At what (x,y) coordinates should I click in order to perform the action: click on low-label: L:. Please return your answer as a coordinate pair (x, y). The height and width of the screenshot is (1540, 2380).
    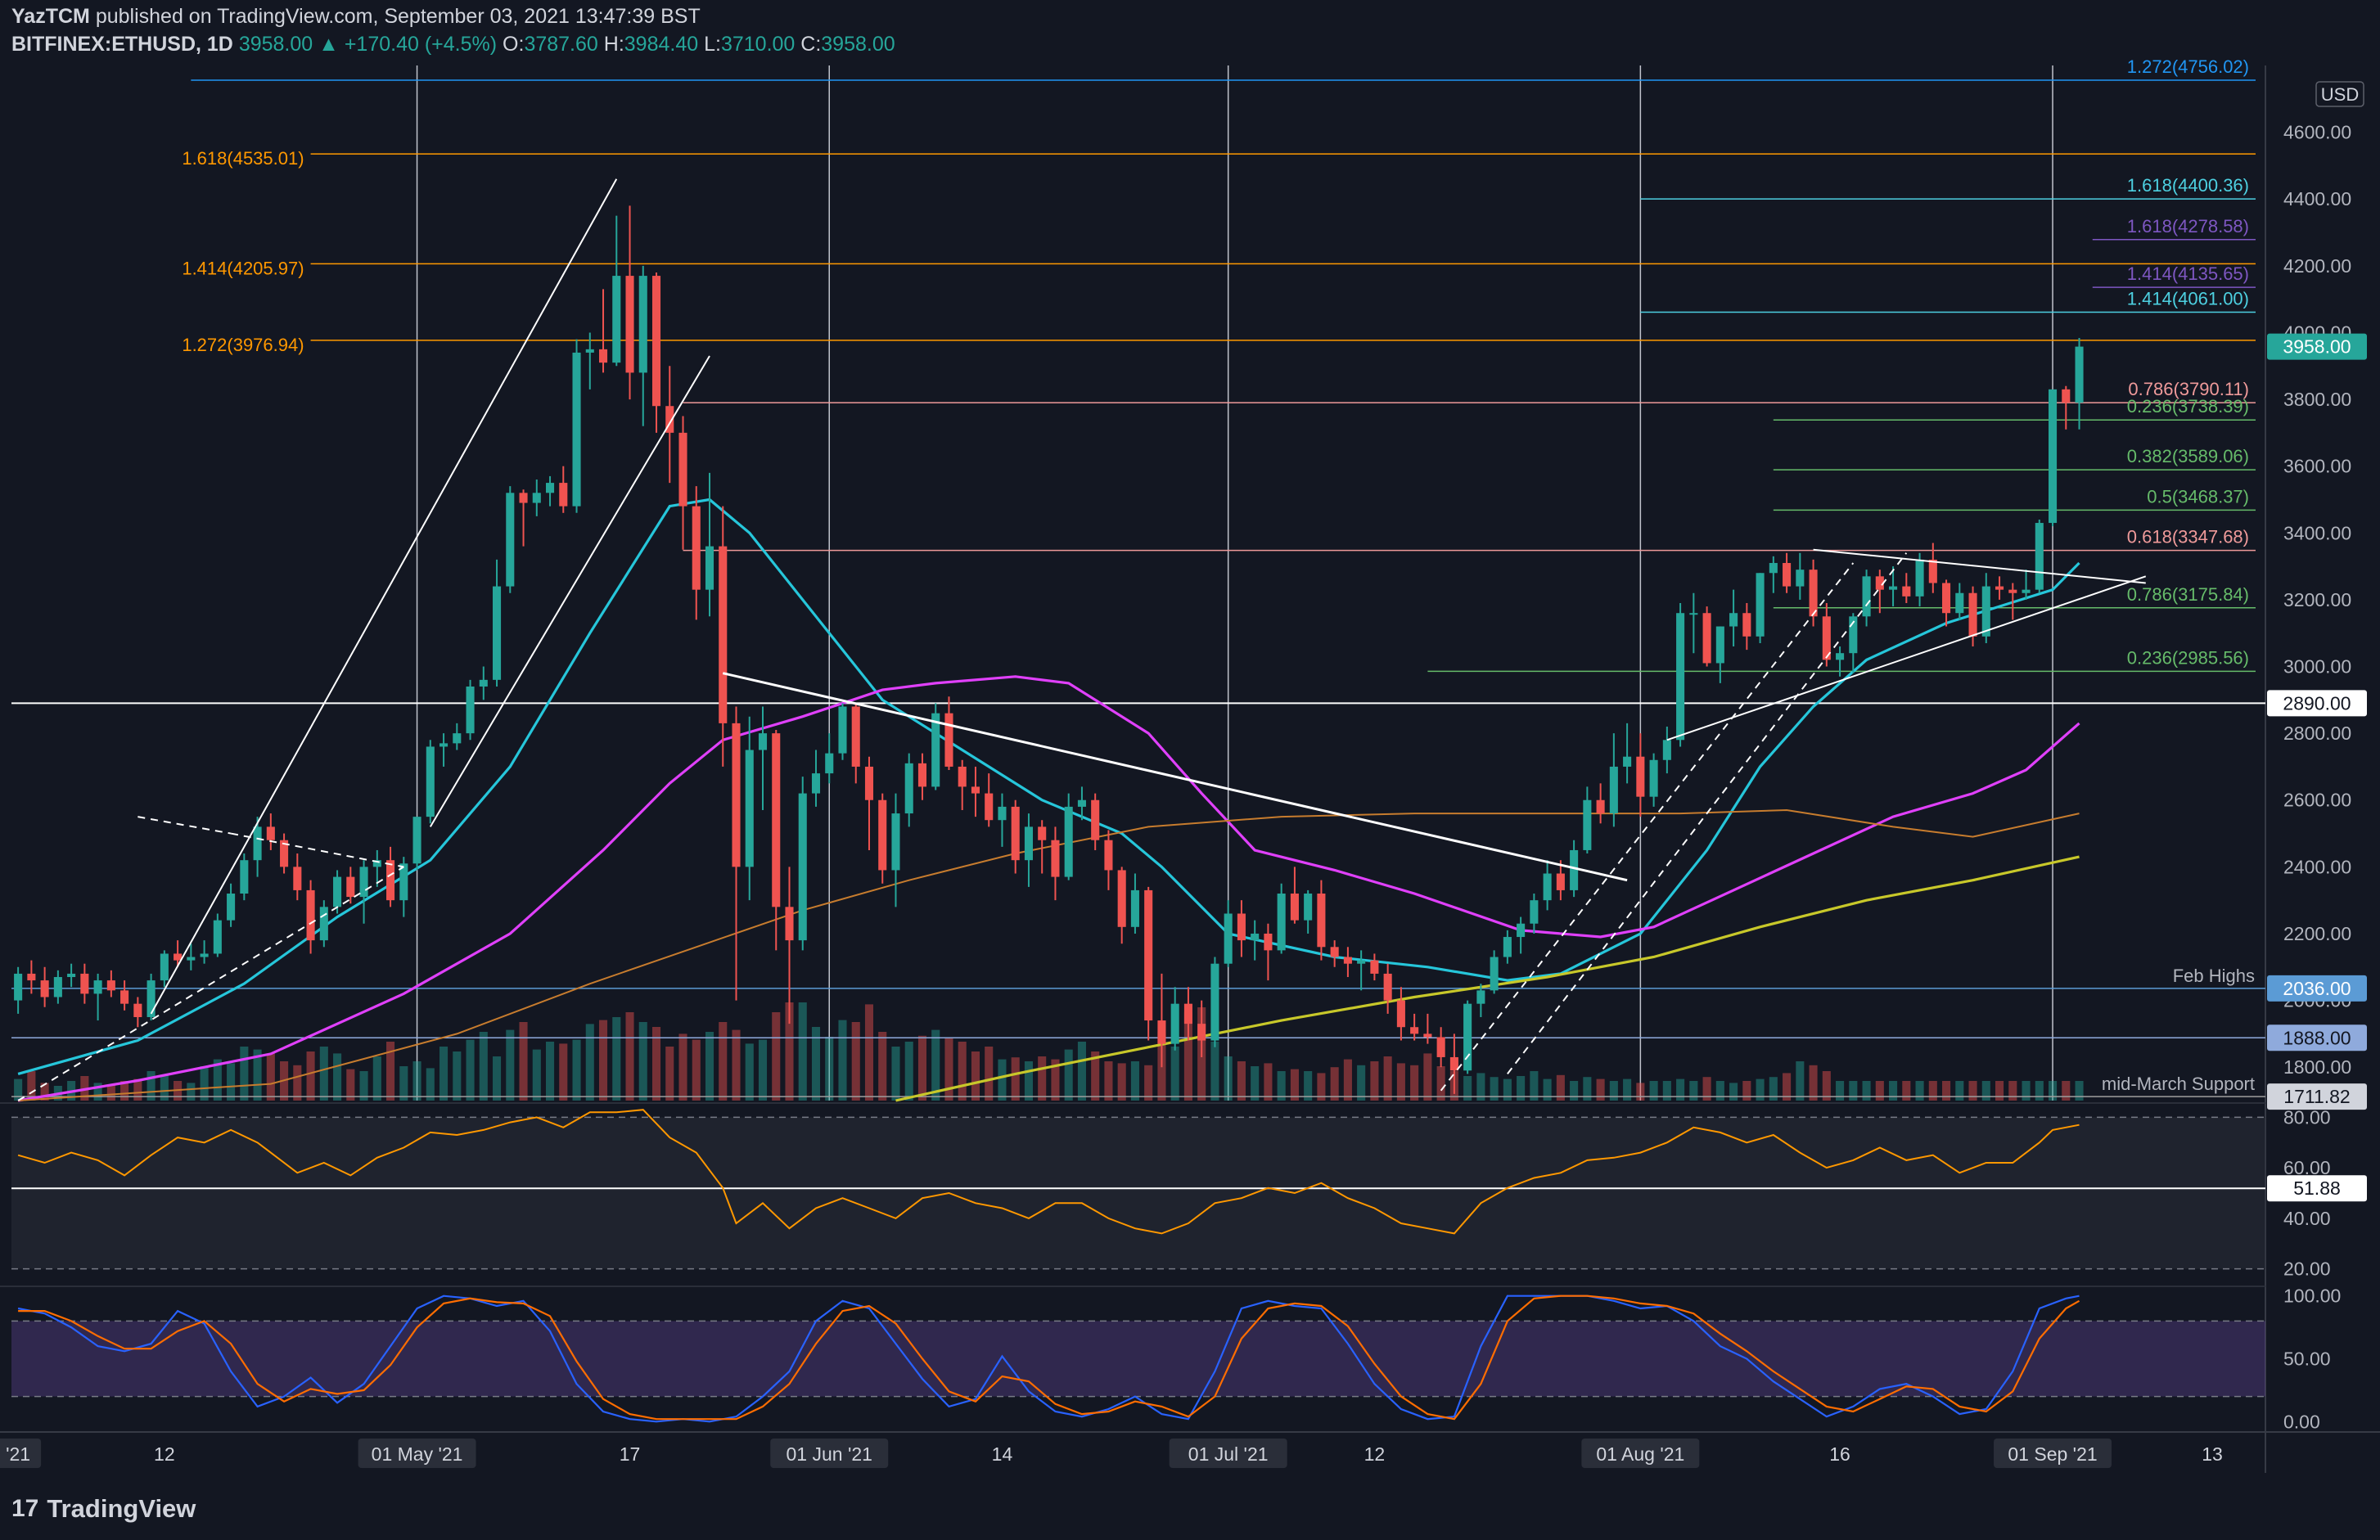
    Looking at the image, I should click on (713, 44).